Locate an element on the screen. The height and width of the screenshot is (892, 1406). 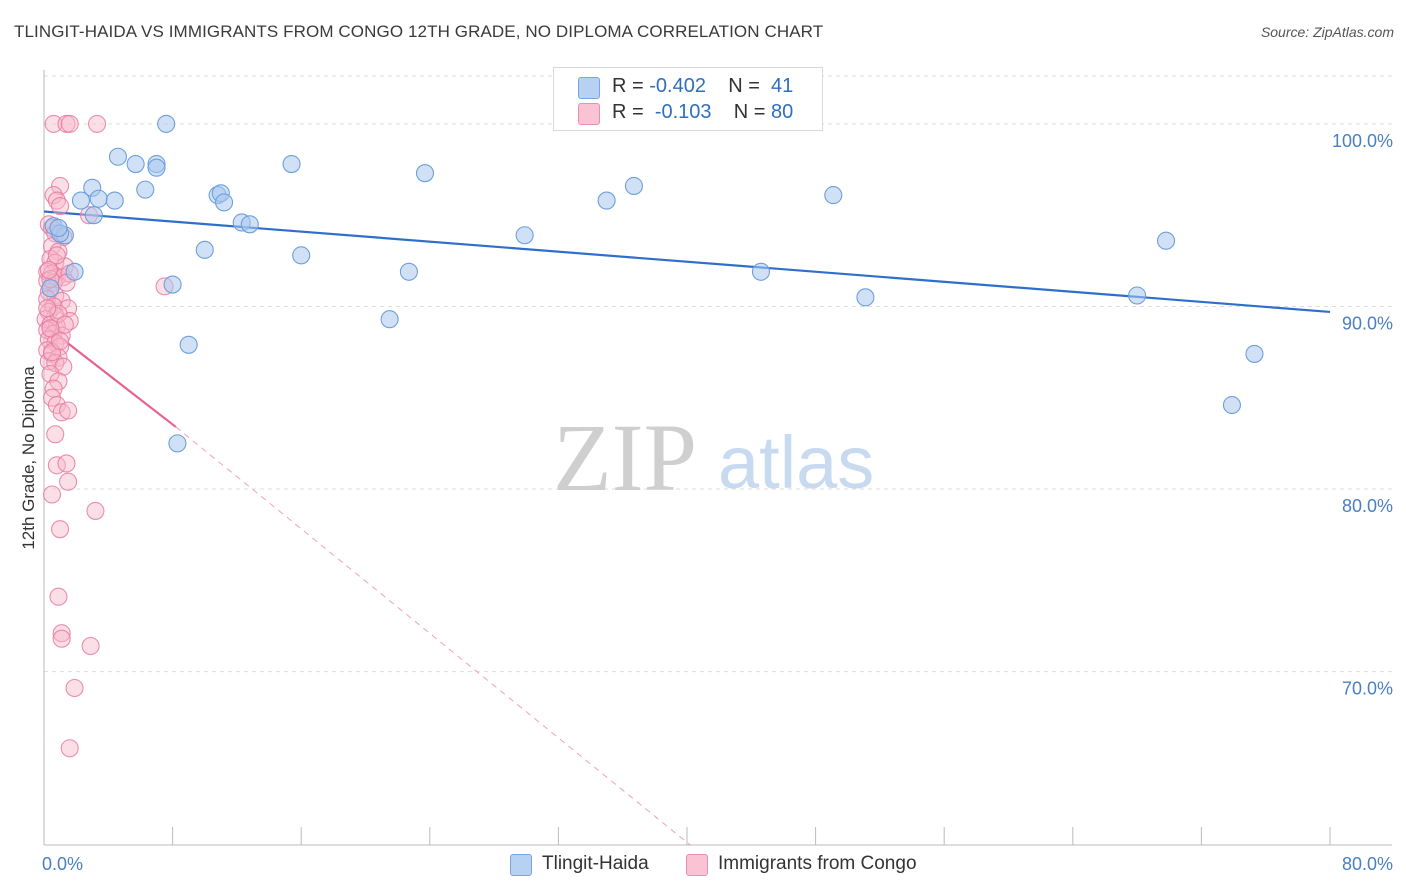
watermark-atlas: atlas is located at coordinates (796, 462).